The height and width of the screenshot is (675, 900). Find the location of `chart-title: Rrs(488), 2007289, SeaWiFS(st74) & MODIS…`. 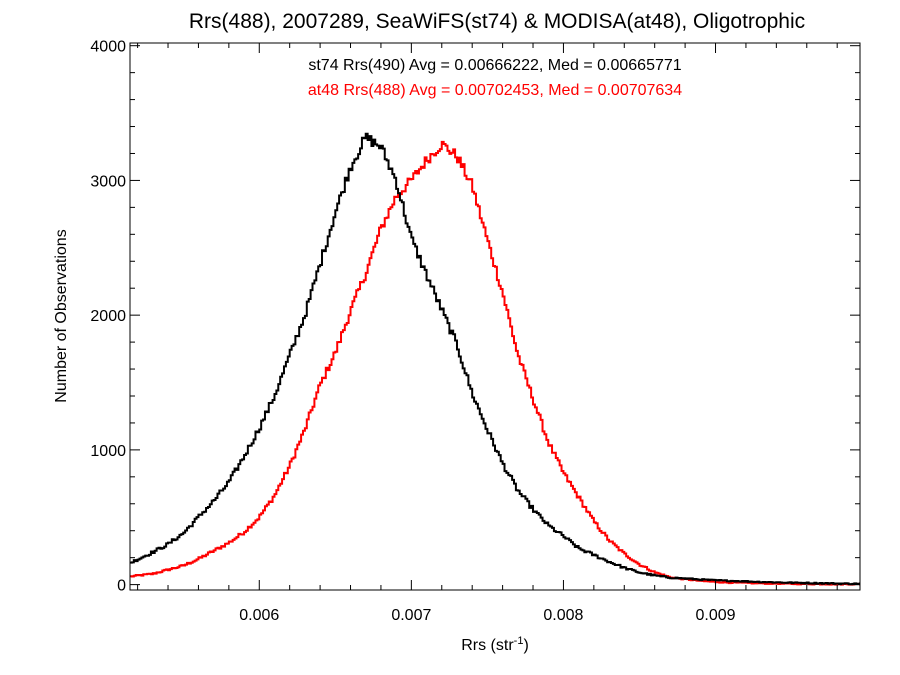

chart-title: Rrs(488), 2007289, SeaWiFS(st74) & MODIS… is located at coordinates (497, 21).